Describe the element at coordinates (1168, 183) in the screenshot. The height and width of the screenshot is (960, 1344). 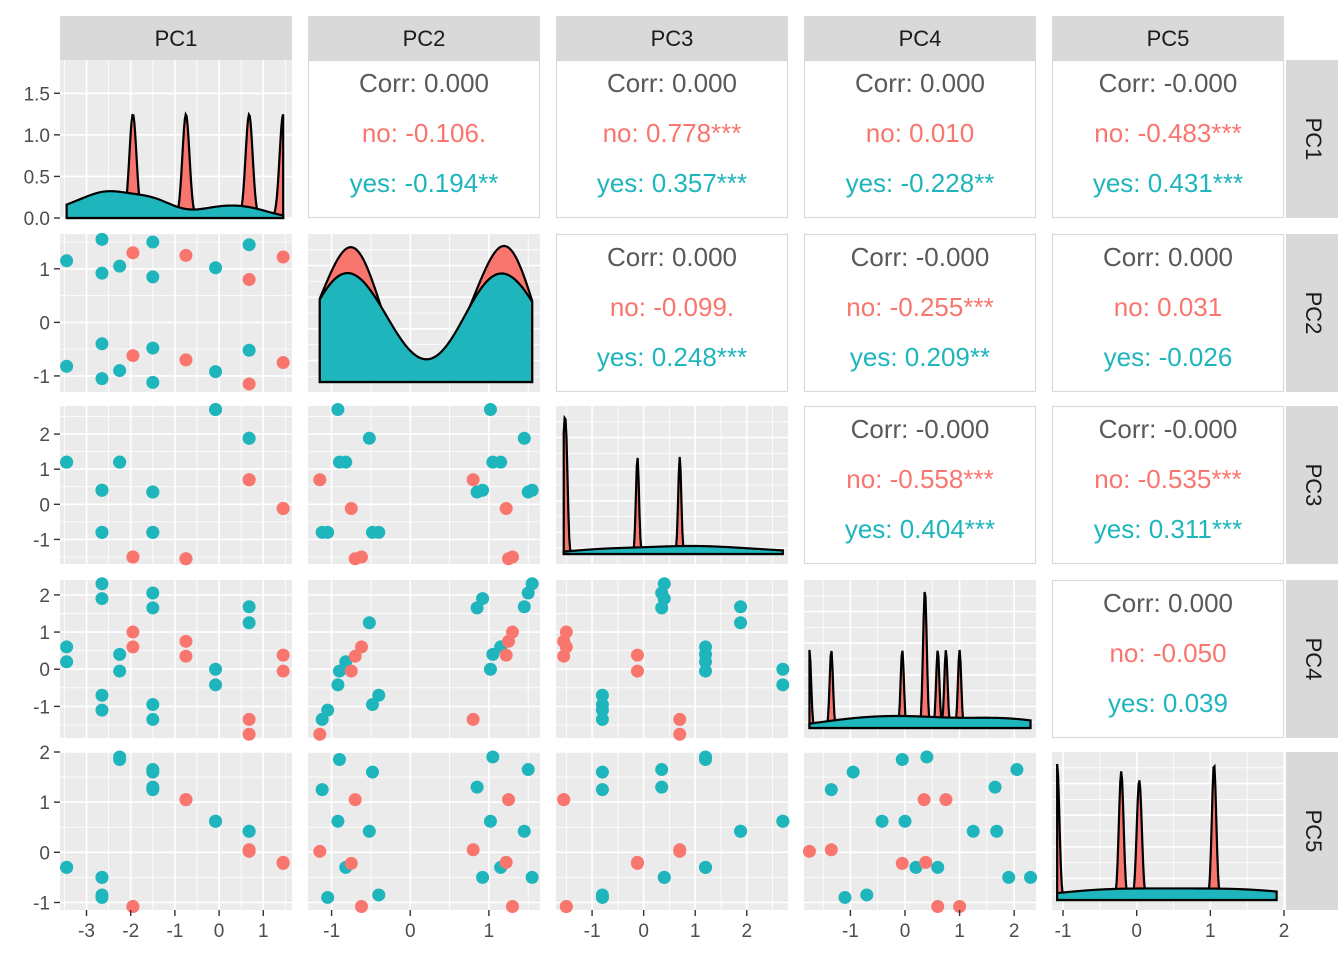
I see `corr-yes-text: yes: 0.431***` at that location.